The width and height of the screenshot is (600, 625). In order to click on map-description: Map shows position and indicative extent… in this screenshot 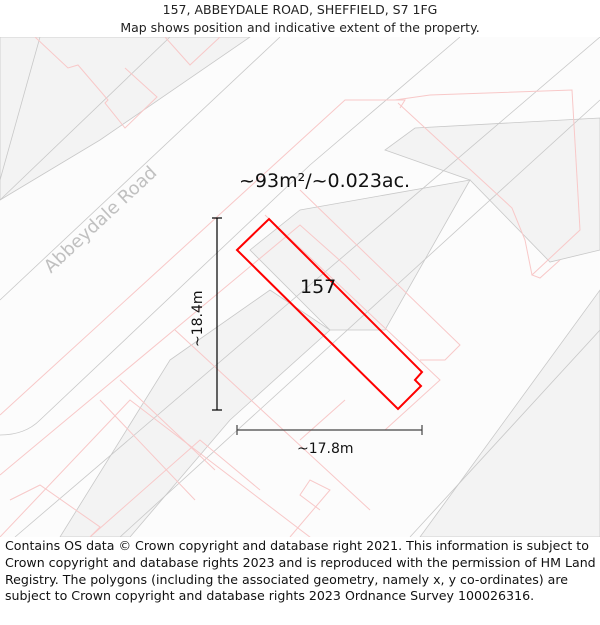, I will do `click(300, 27)`.